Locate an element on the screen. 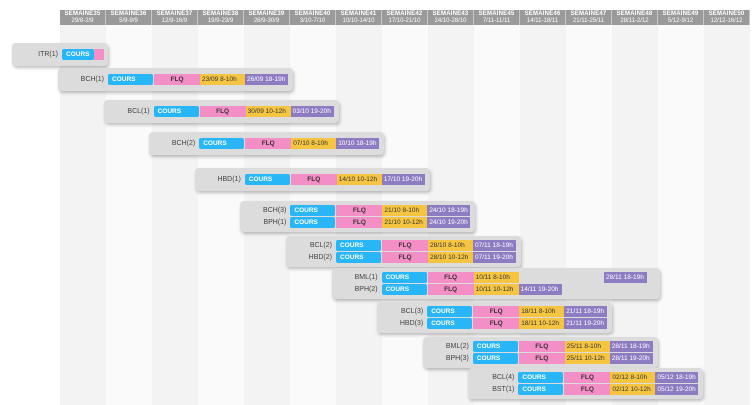 The width and height of the screenshot is (755, 405). session-slot-1: 21/10 10-12h is located at coordinates (405, 222).